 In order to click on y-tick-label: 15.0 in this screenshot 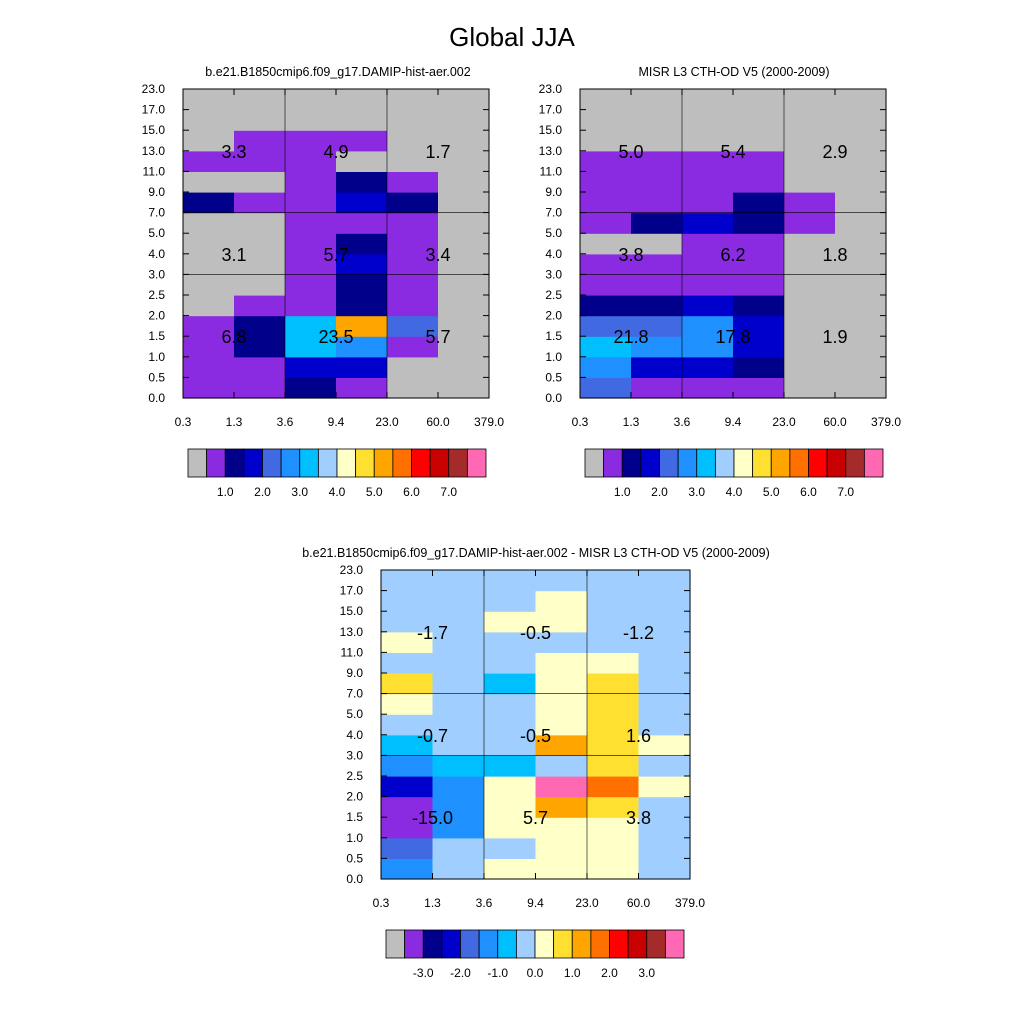, I will do `click(154, 130)`.